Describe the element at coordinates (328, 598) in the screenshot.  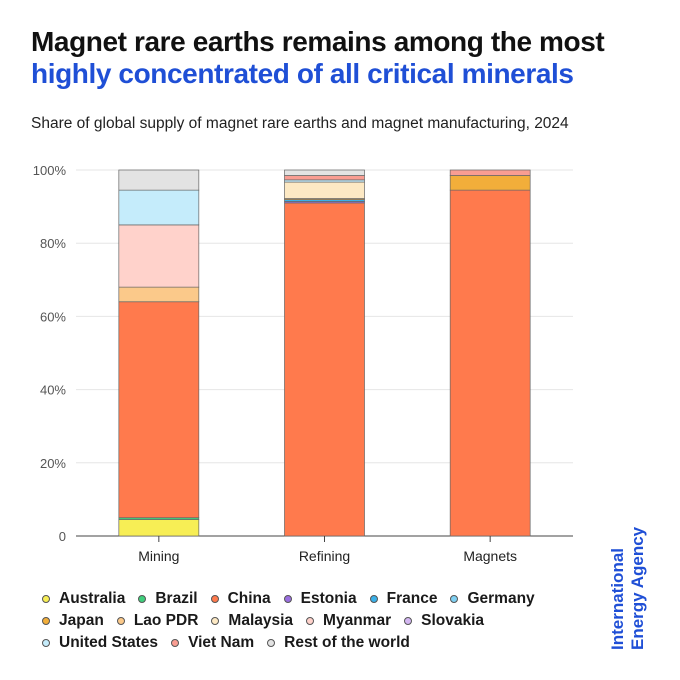
I see `legend-label: Estonia` at that location.